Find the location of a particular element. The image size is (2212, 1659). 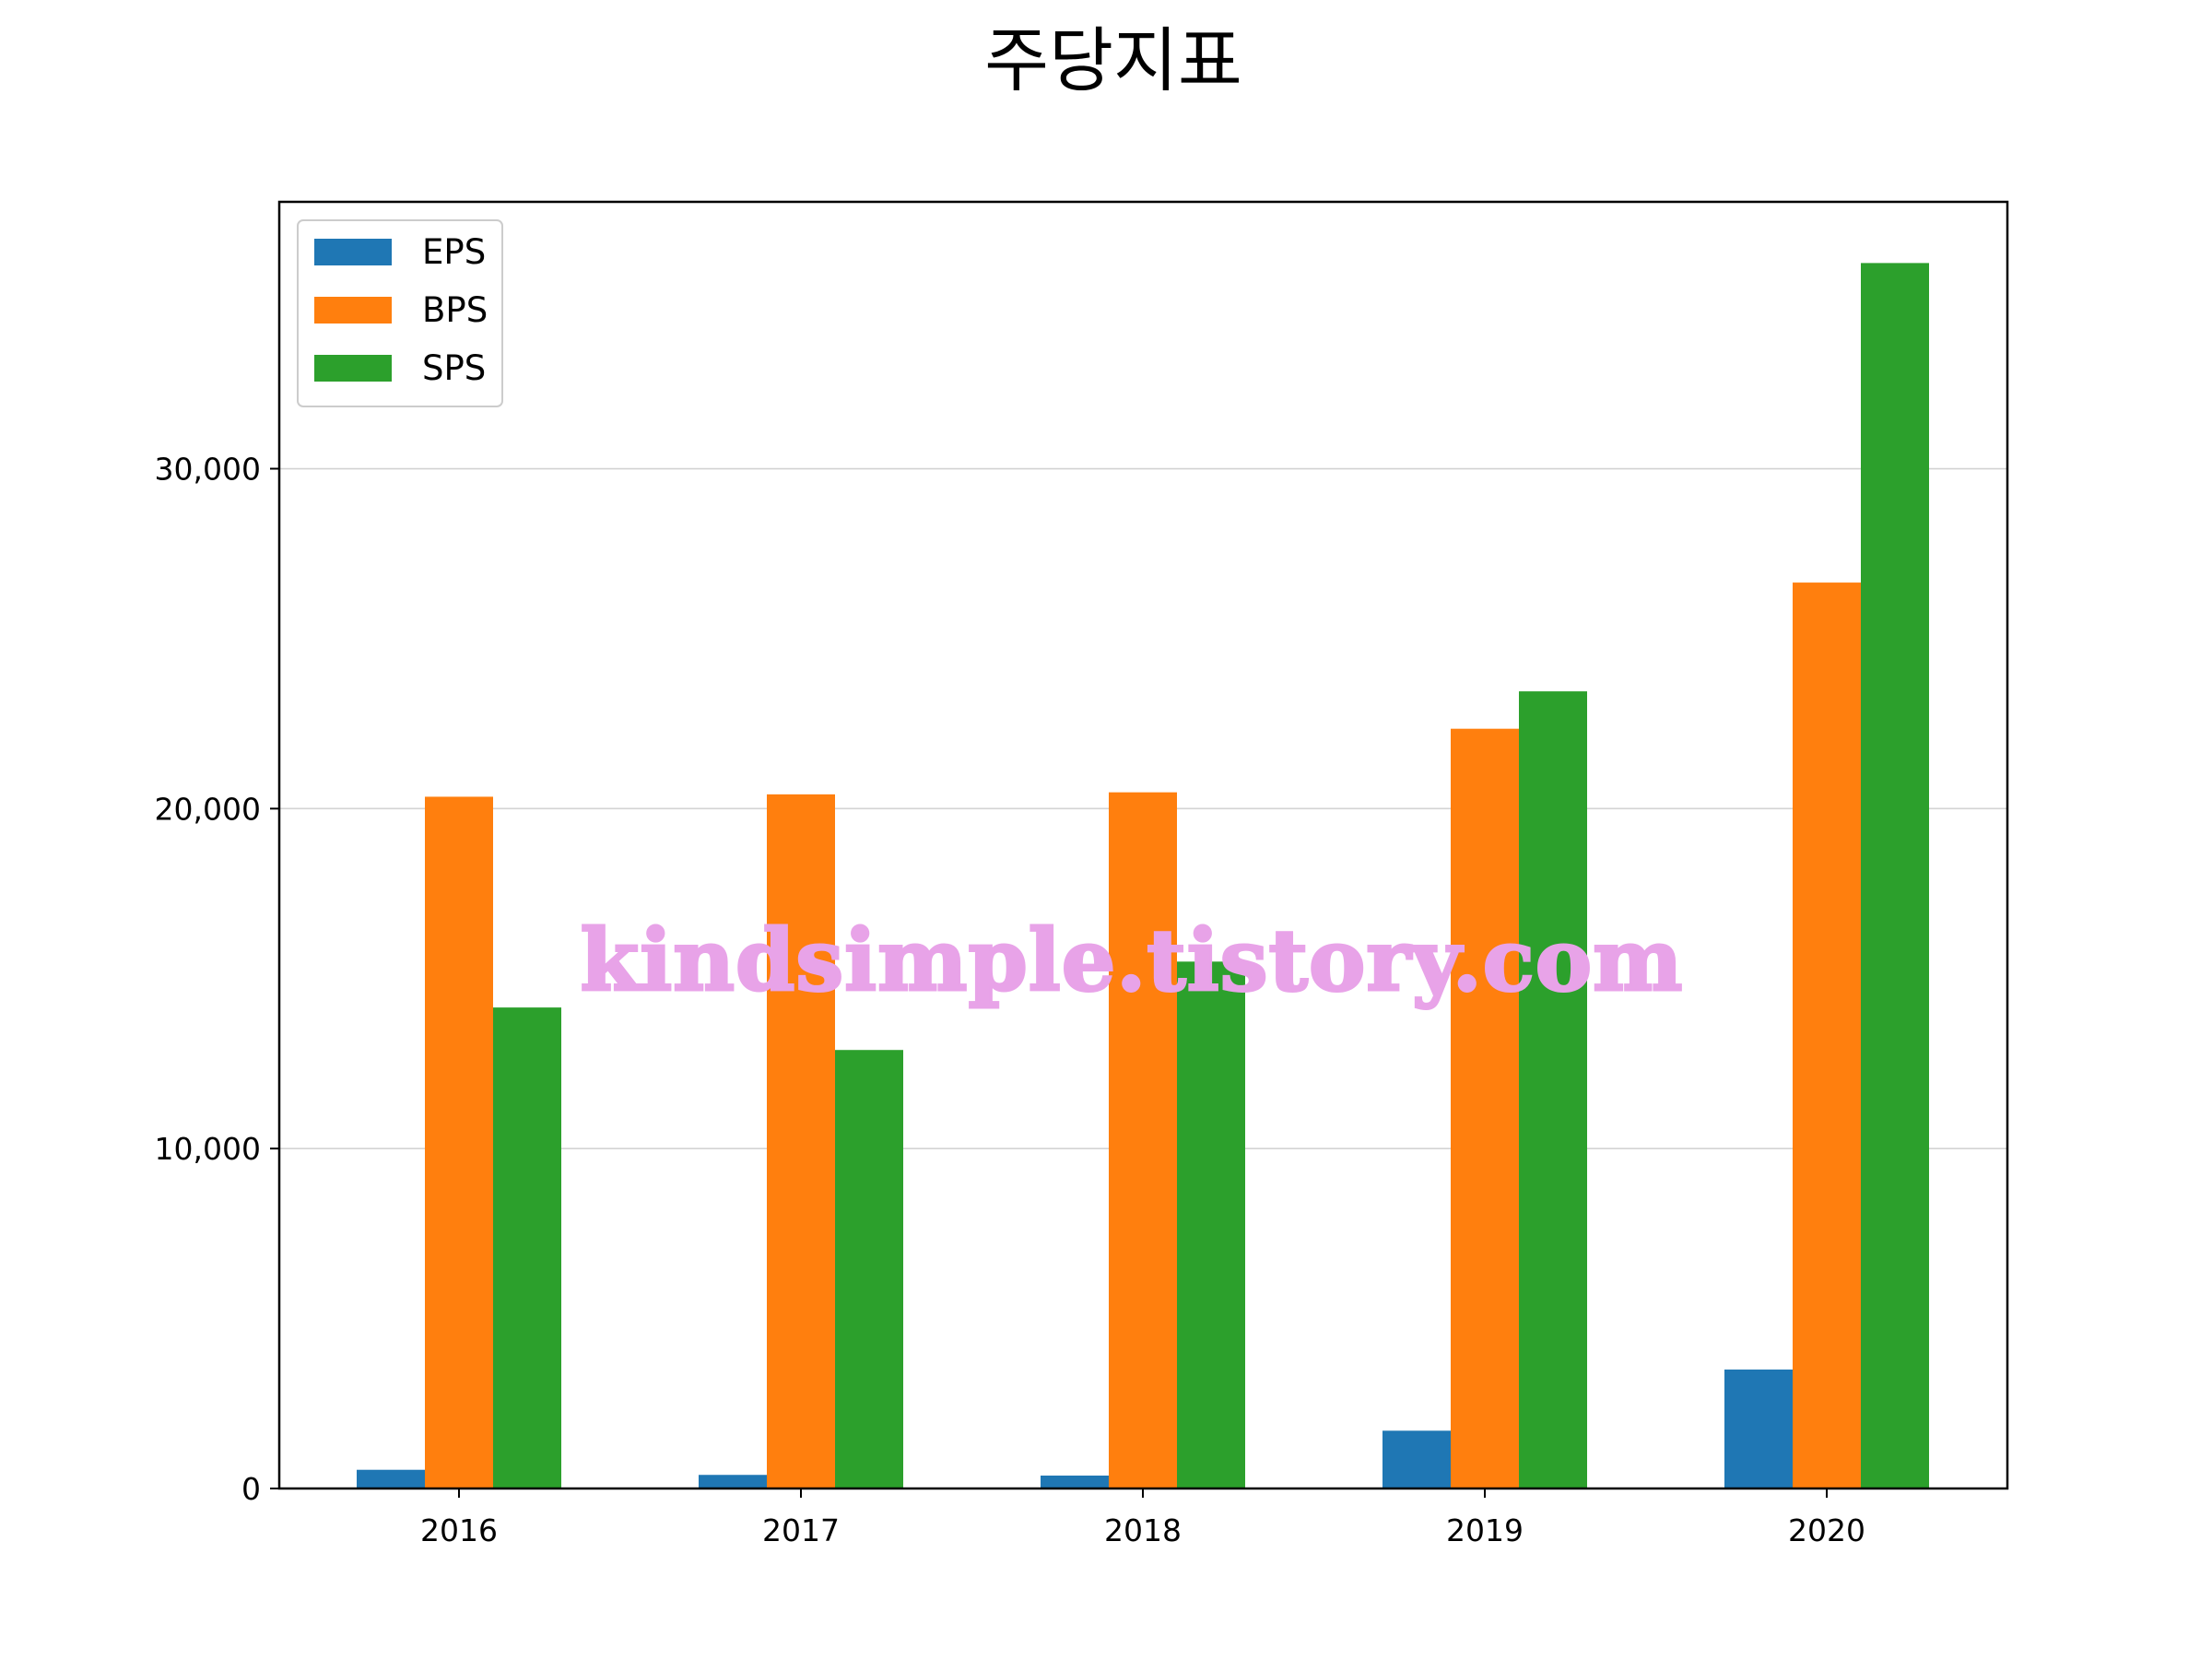

legend-swatch-bps is located at coordinates (353, 310).